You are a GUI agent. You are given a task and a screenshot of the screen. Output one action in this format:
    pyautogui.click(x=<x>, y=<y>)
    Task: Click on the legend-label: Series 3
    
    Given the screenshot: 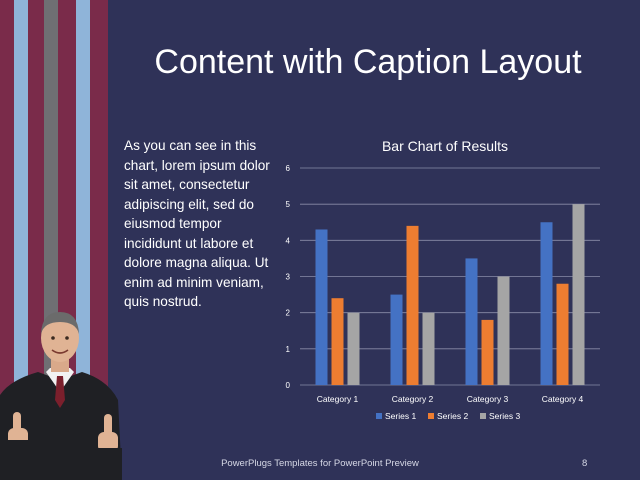 What is the action you would take?
    pyautogui.click(x=504, y=416)
    